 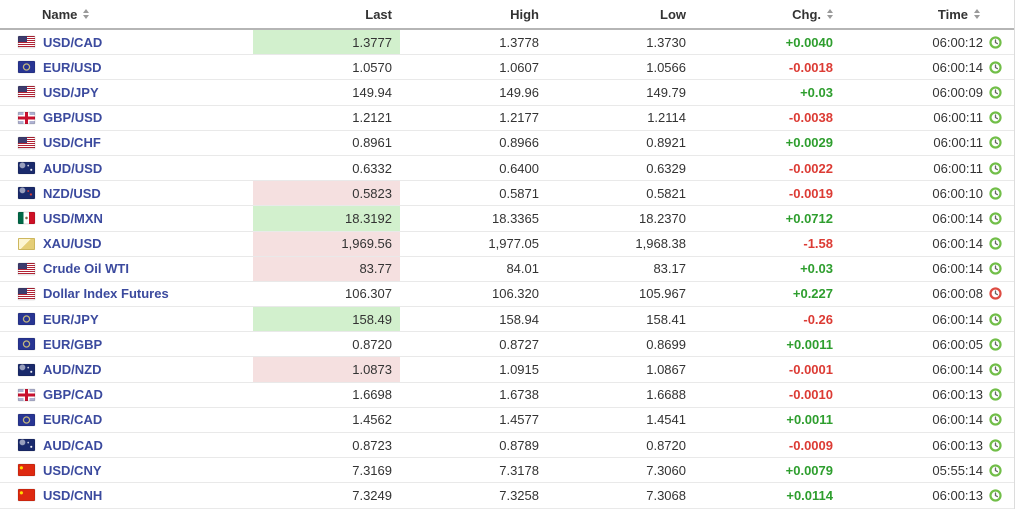 What do you see at coordinates (666, 143) in the screenshot?
I see `low-cell: 0.8921` at bounding box center [666, 143].